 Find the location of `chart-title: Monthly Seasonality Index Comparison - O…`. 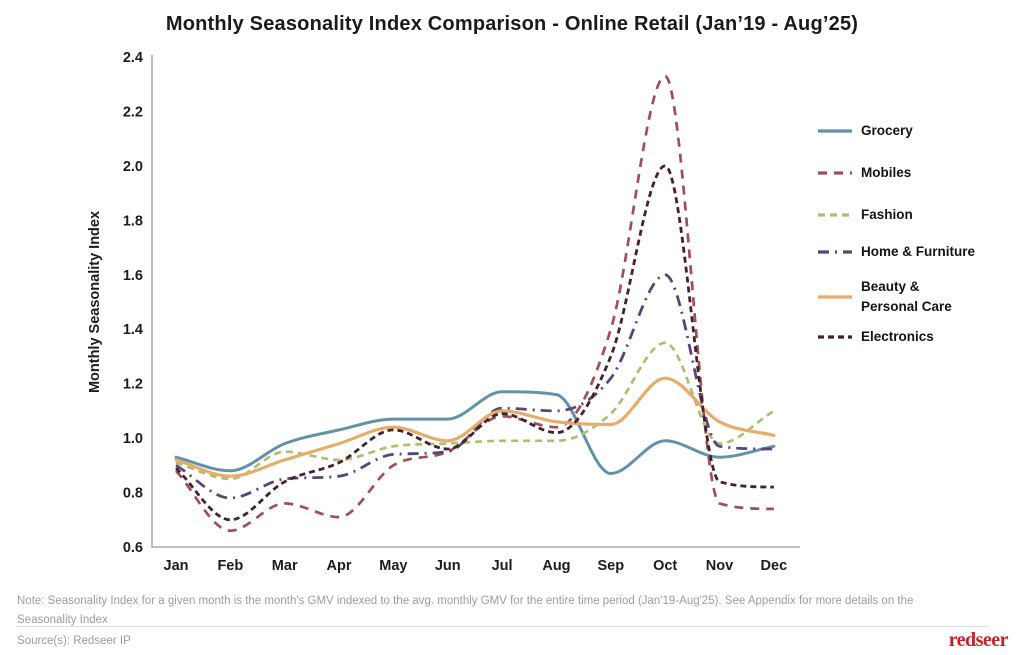

chart-title: Monthly Seasonality Index Comparison - O… is located at coordinates (512, 24).